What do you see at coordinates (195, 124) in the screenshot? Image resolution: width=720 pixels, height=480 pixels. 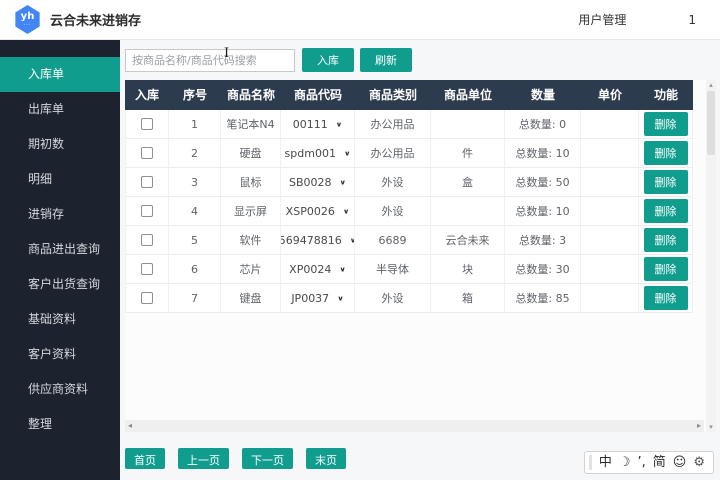 I see `cell-no: 1` at bounding box center [195, 124].